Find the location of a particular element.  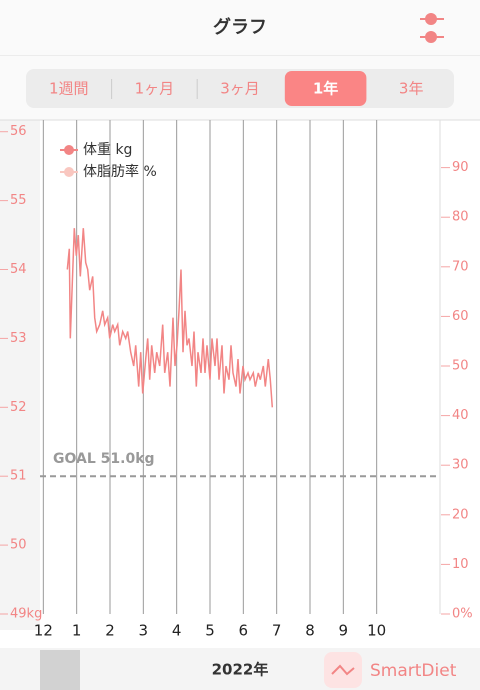

x-tick-label: 8 is located at coordinates (310, 631).